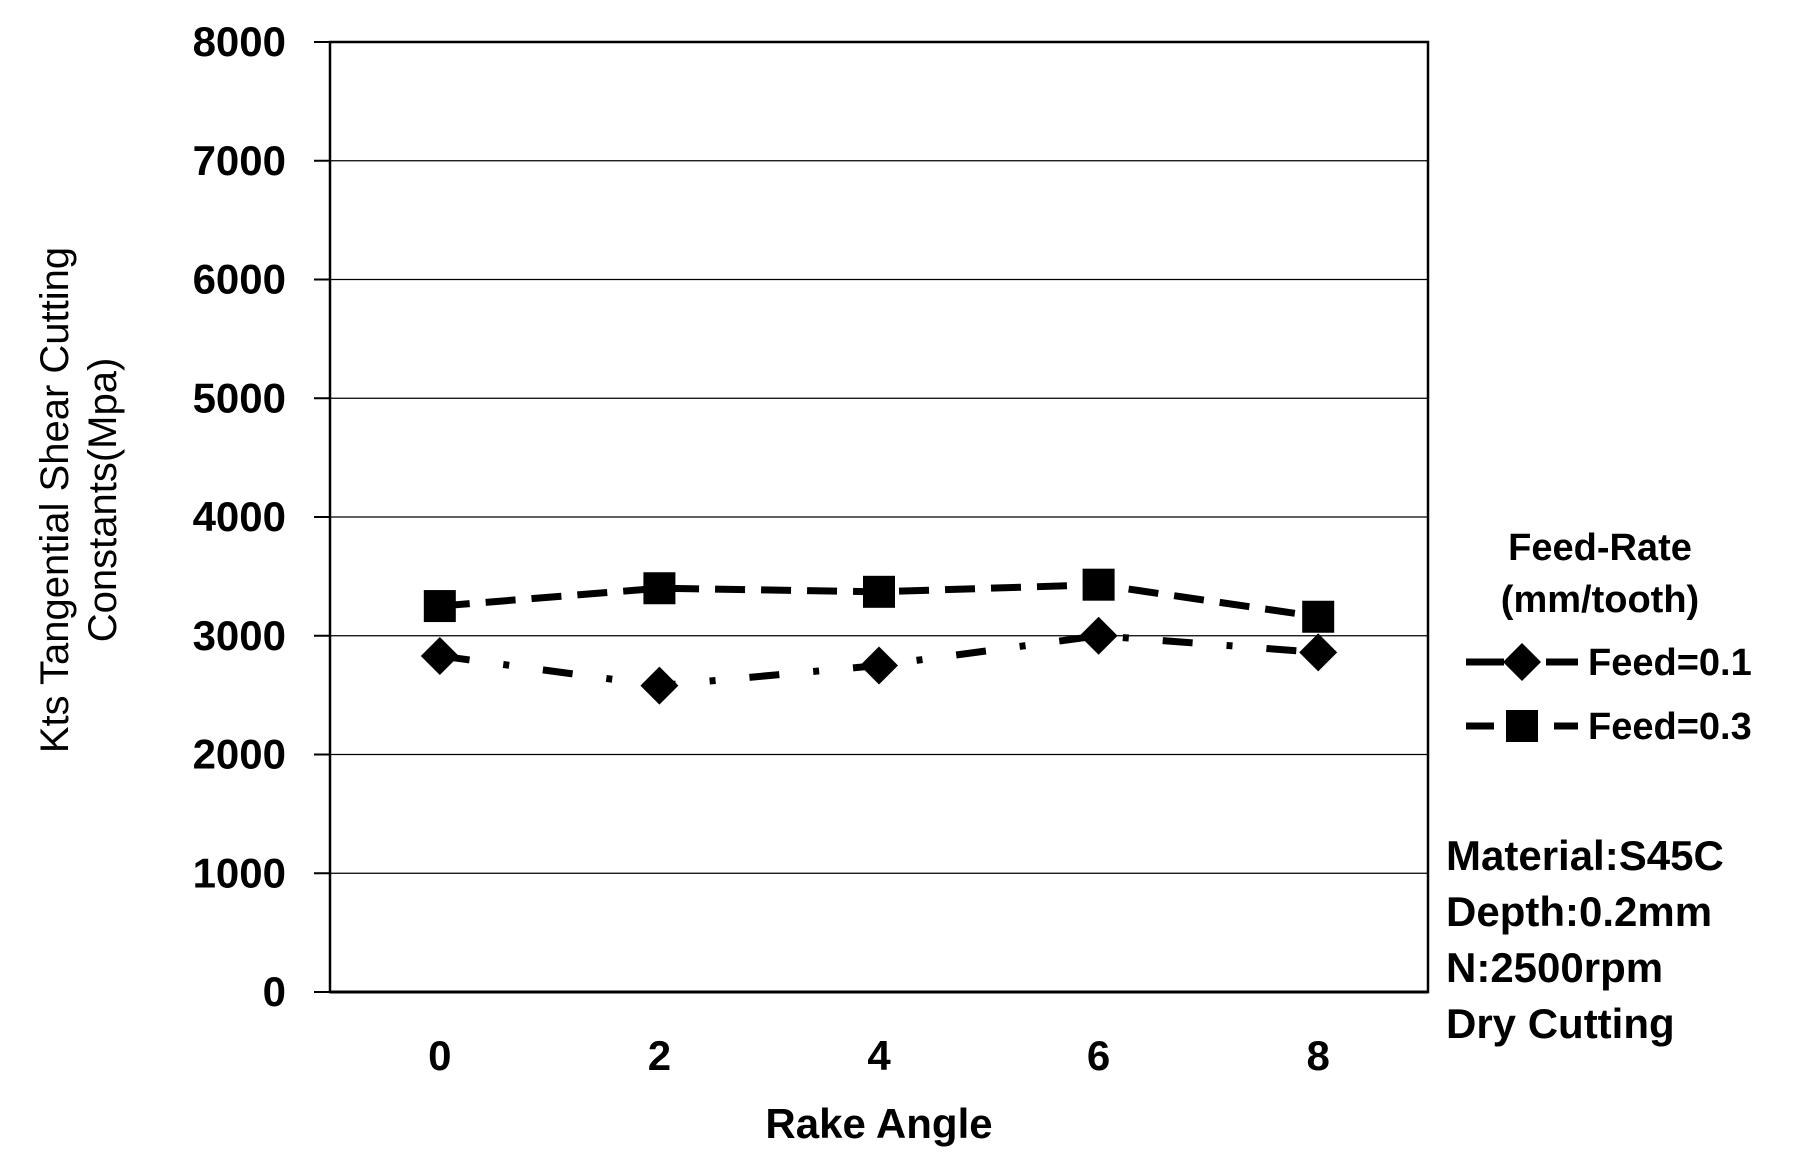 The image size is (1811, 1157). What do you see at coordinates (239, 160) in the screenshot?
I see `y-tick-label: 7000` at bounding box center [239, 160].